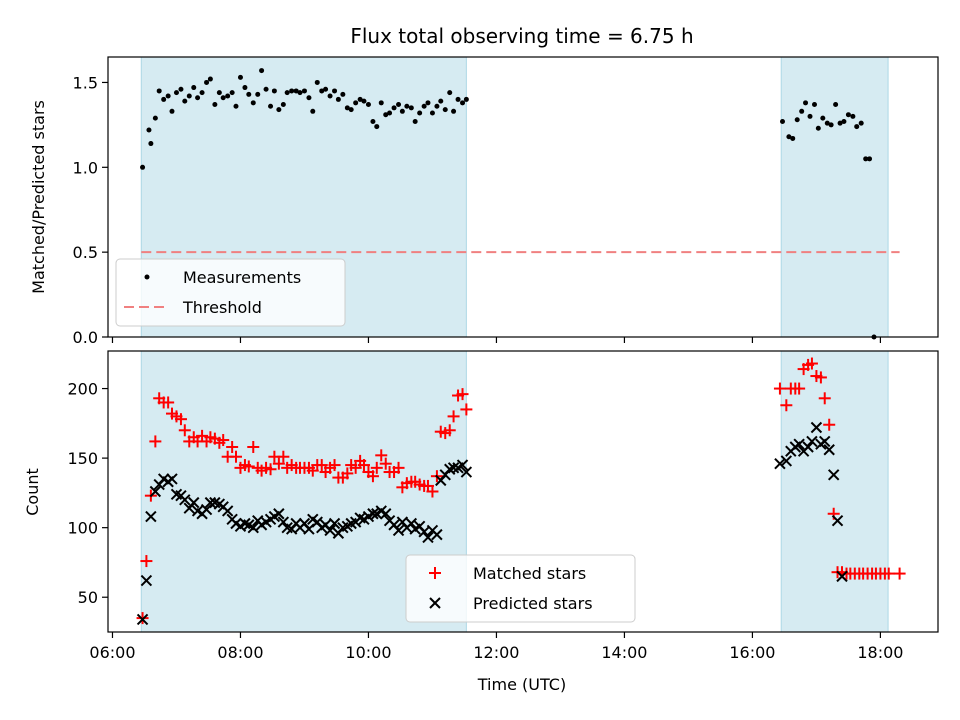 This screenshot has height=720, width=960. I want to click on observing-window, so click(834, 197).